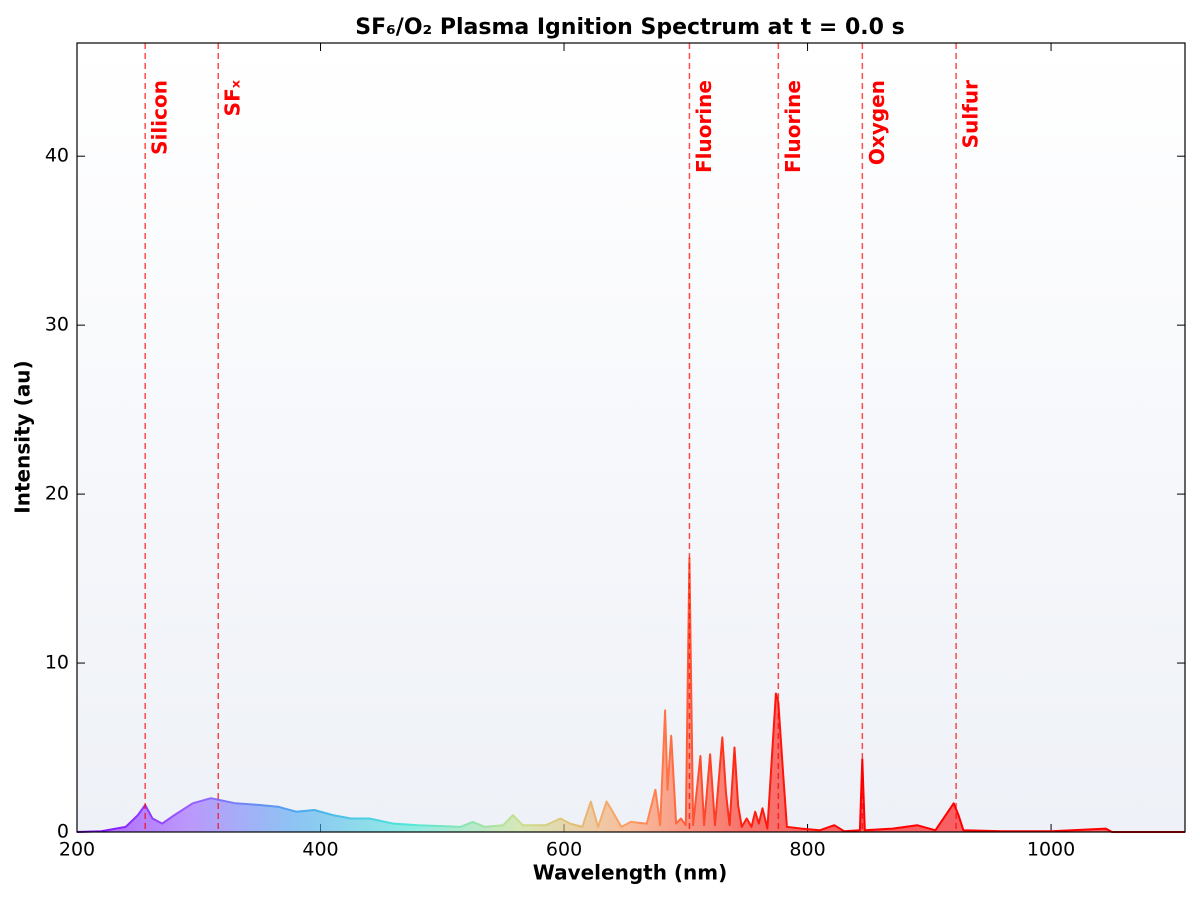 This screenshot has height=900, width=1200. I want to click on annotation-label: Silicon, so click(160, 117).